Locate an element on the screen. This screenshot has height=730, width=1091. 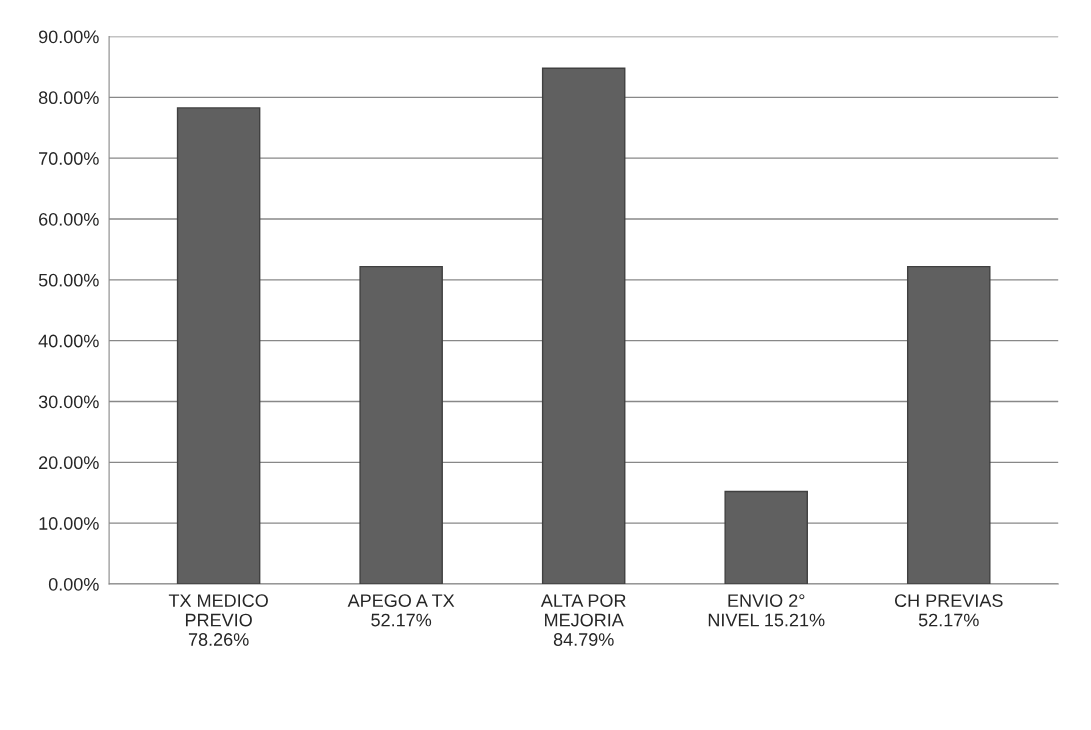
y-tick-label: 0.00% is located at coordinates (73, 584).